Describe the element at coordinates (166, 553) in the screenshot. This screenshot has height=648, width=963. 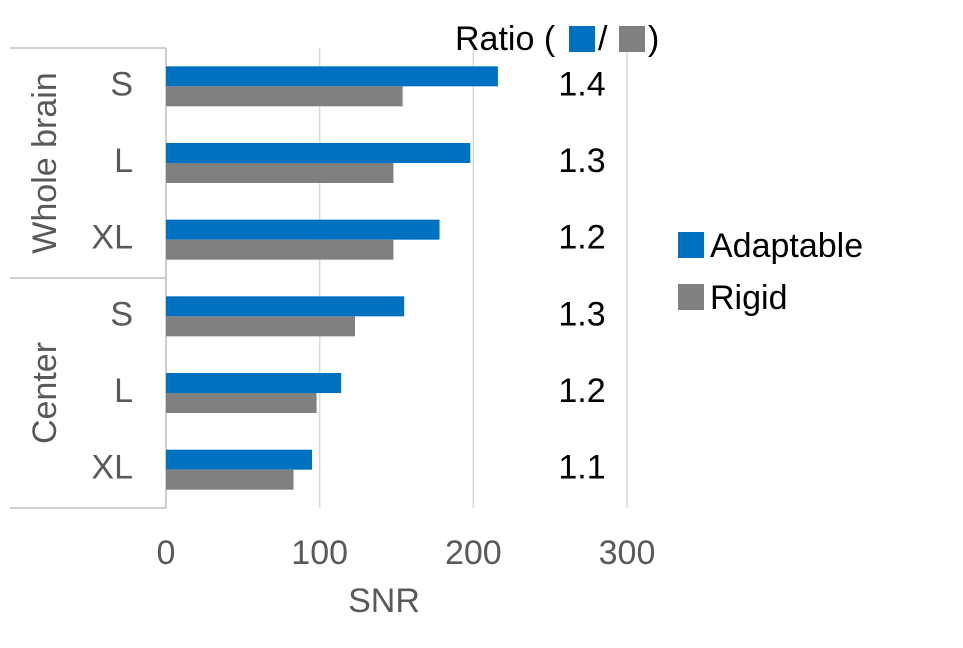
I see `x-tick-label: 0` at that location.